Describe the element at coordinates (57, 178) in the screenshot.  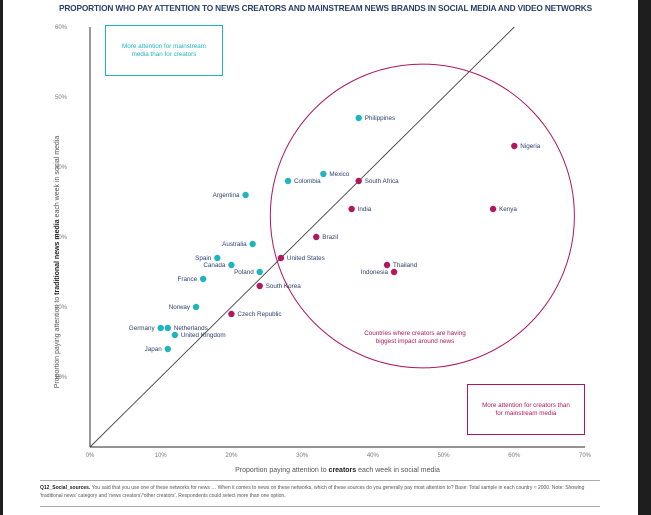
I see `y-axis-title-post: each week in social media` at that location.